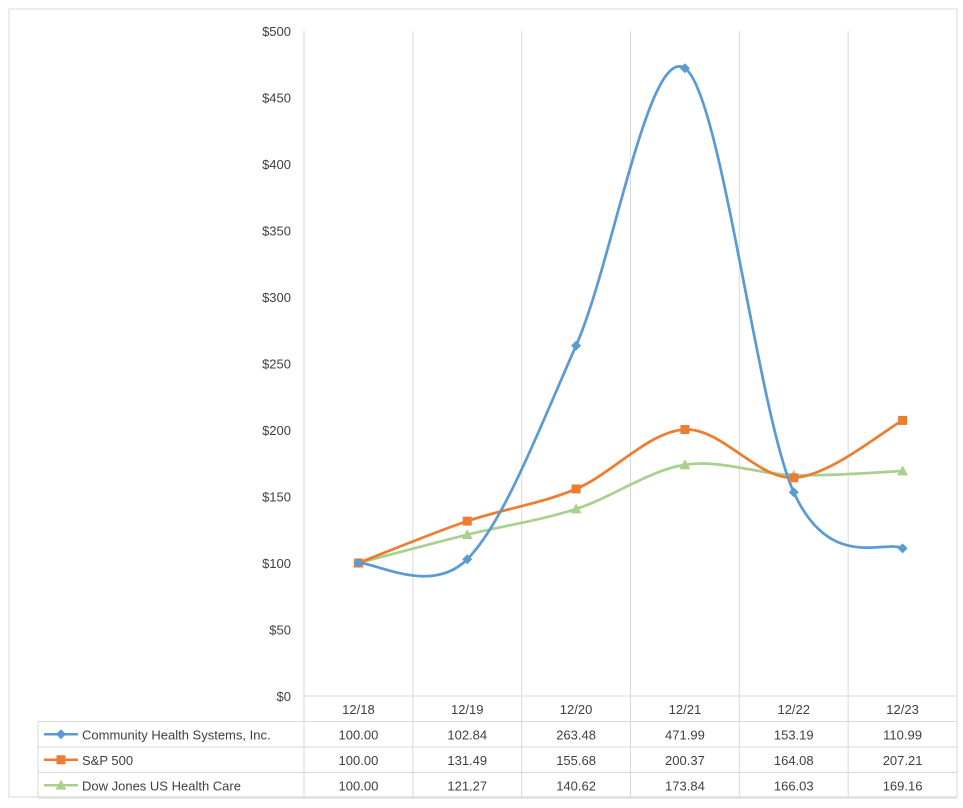 The image size is (963, 808). I want to click on y-tick-label: $150, so click(276, 497).